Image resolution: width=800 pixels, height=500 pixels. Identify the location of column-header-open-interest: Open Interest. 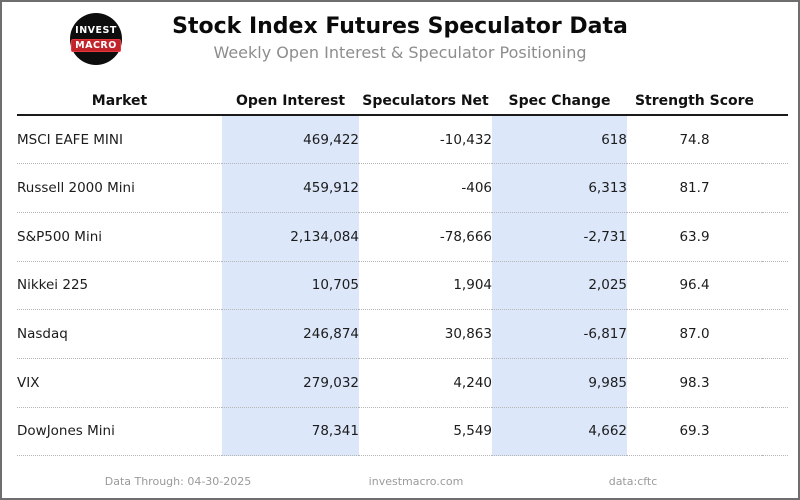
(290, 100).